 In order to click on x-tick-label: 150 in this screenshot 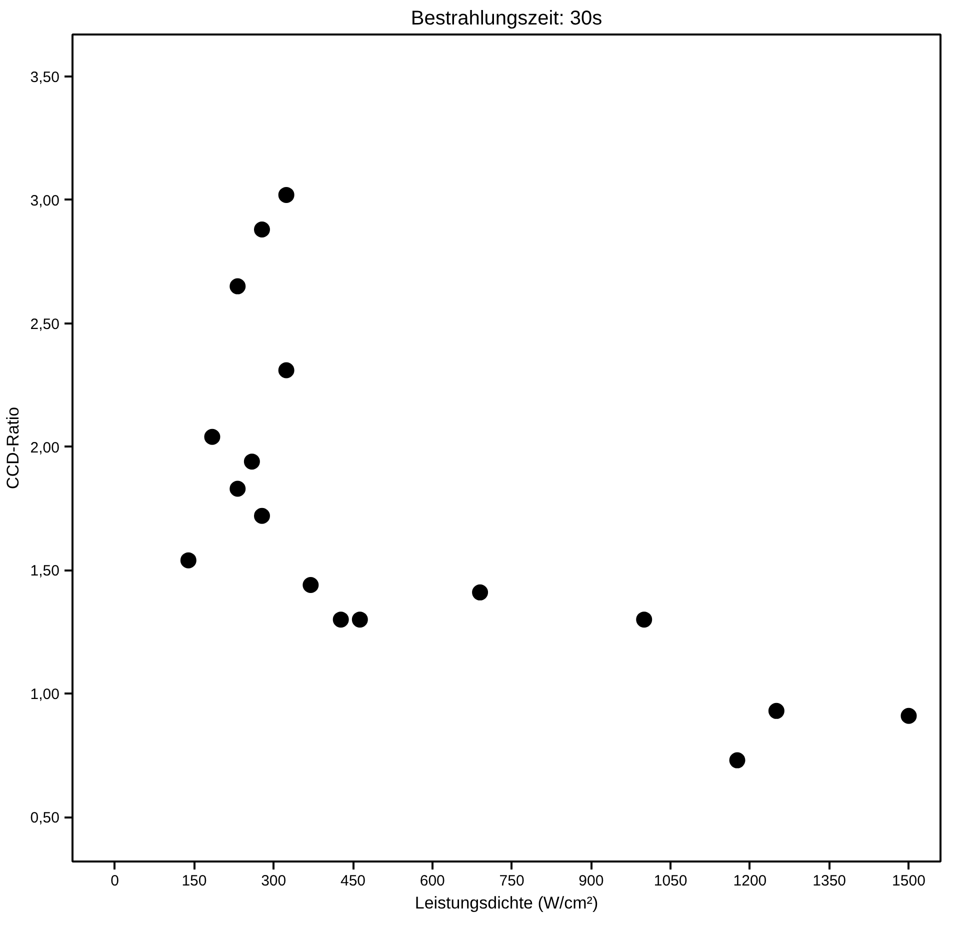, I will do `click(194, 881)`.